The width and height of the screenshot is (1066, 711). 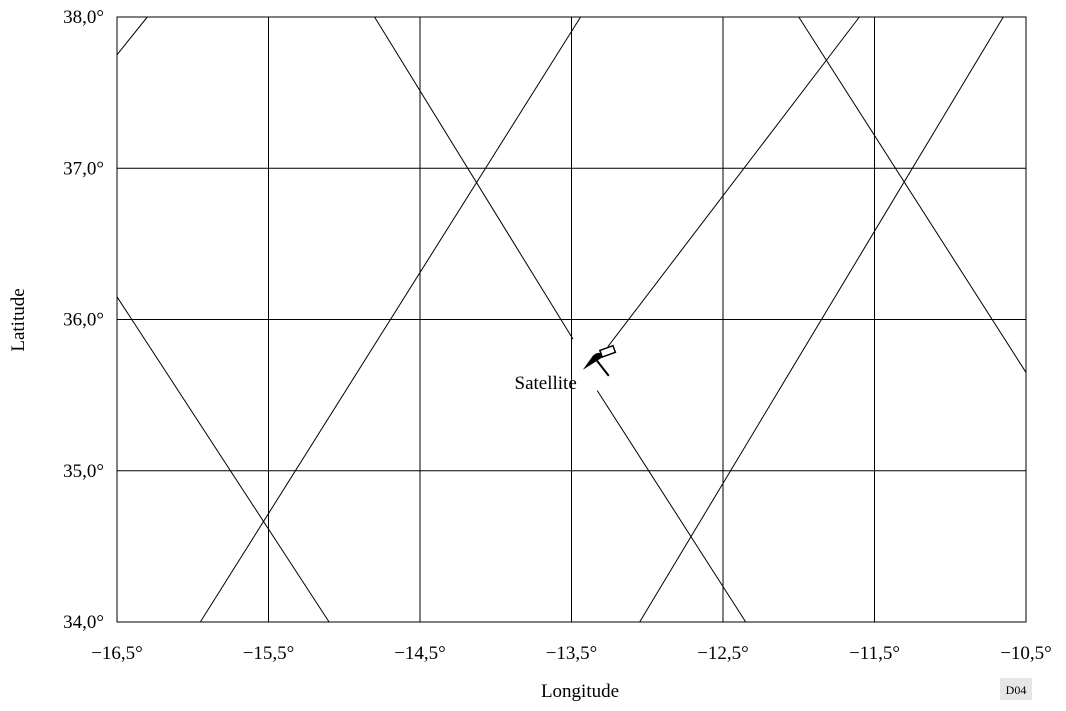 I want to click on satellite-label: Satellite, so click(x=546, y=383).